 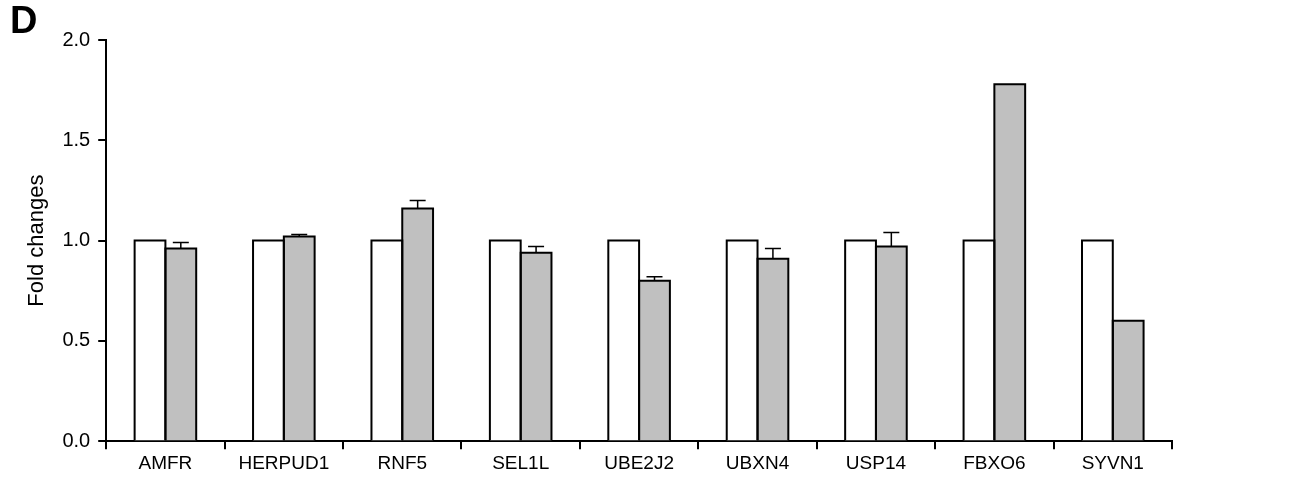 I want to click on x-tick-label: SYVN1, so click(x=1112, y=462).